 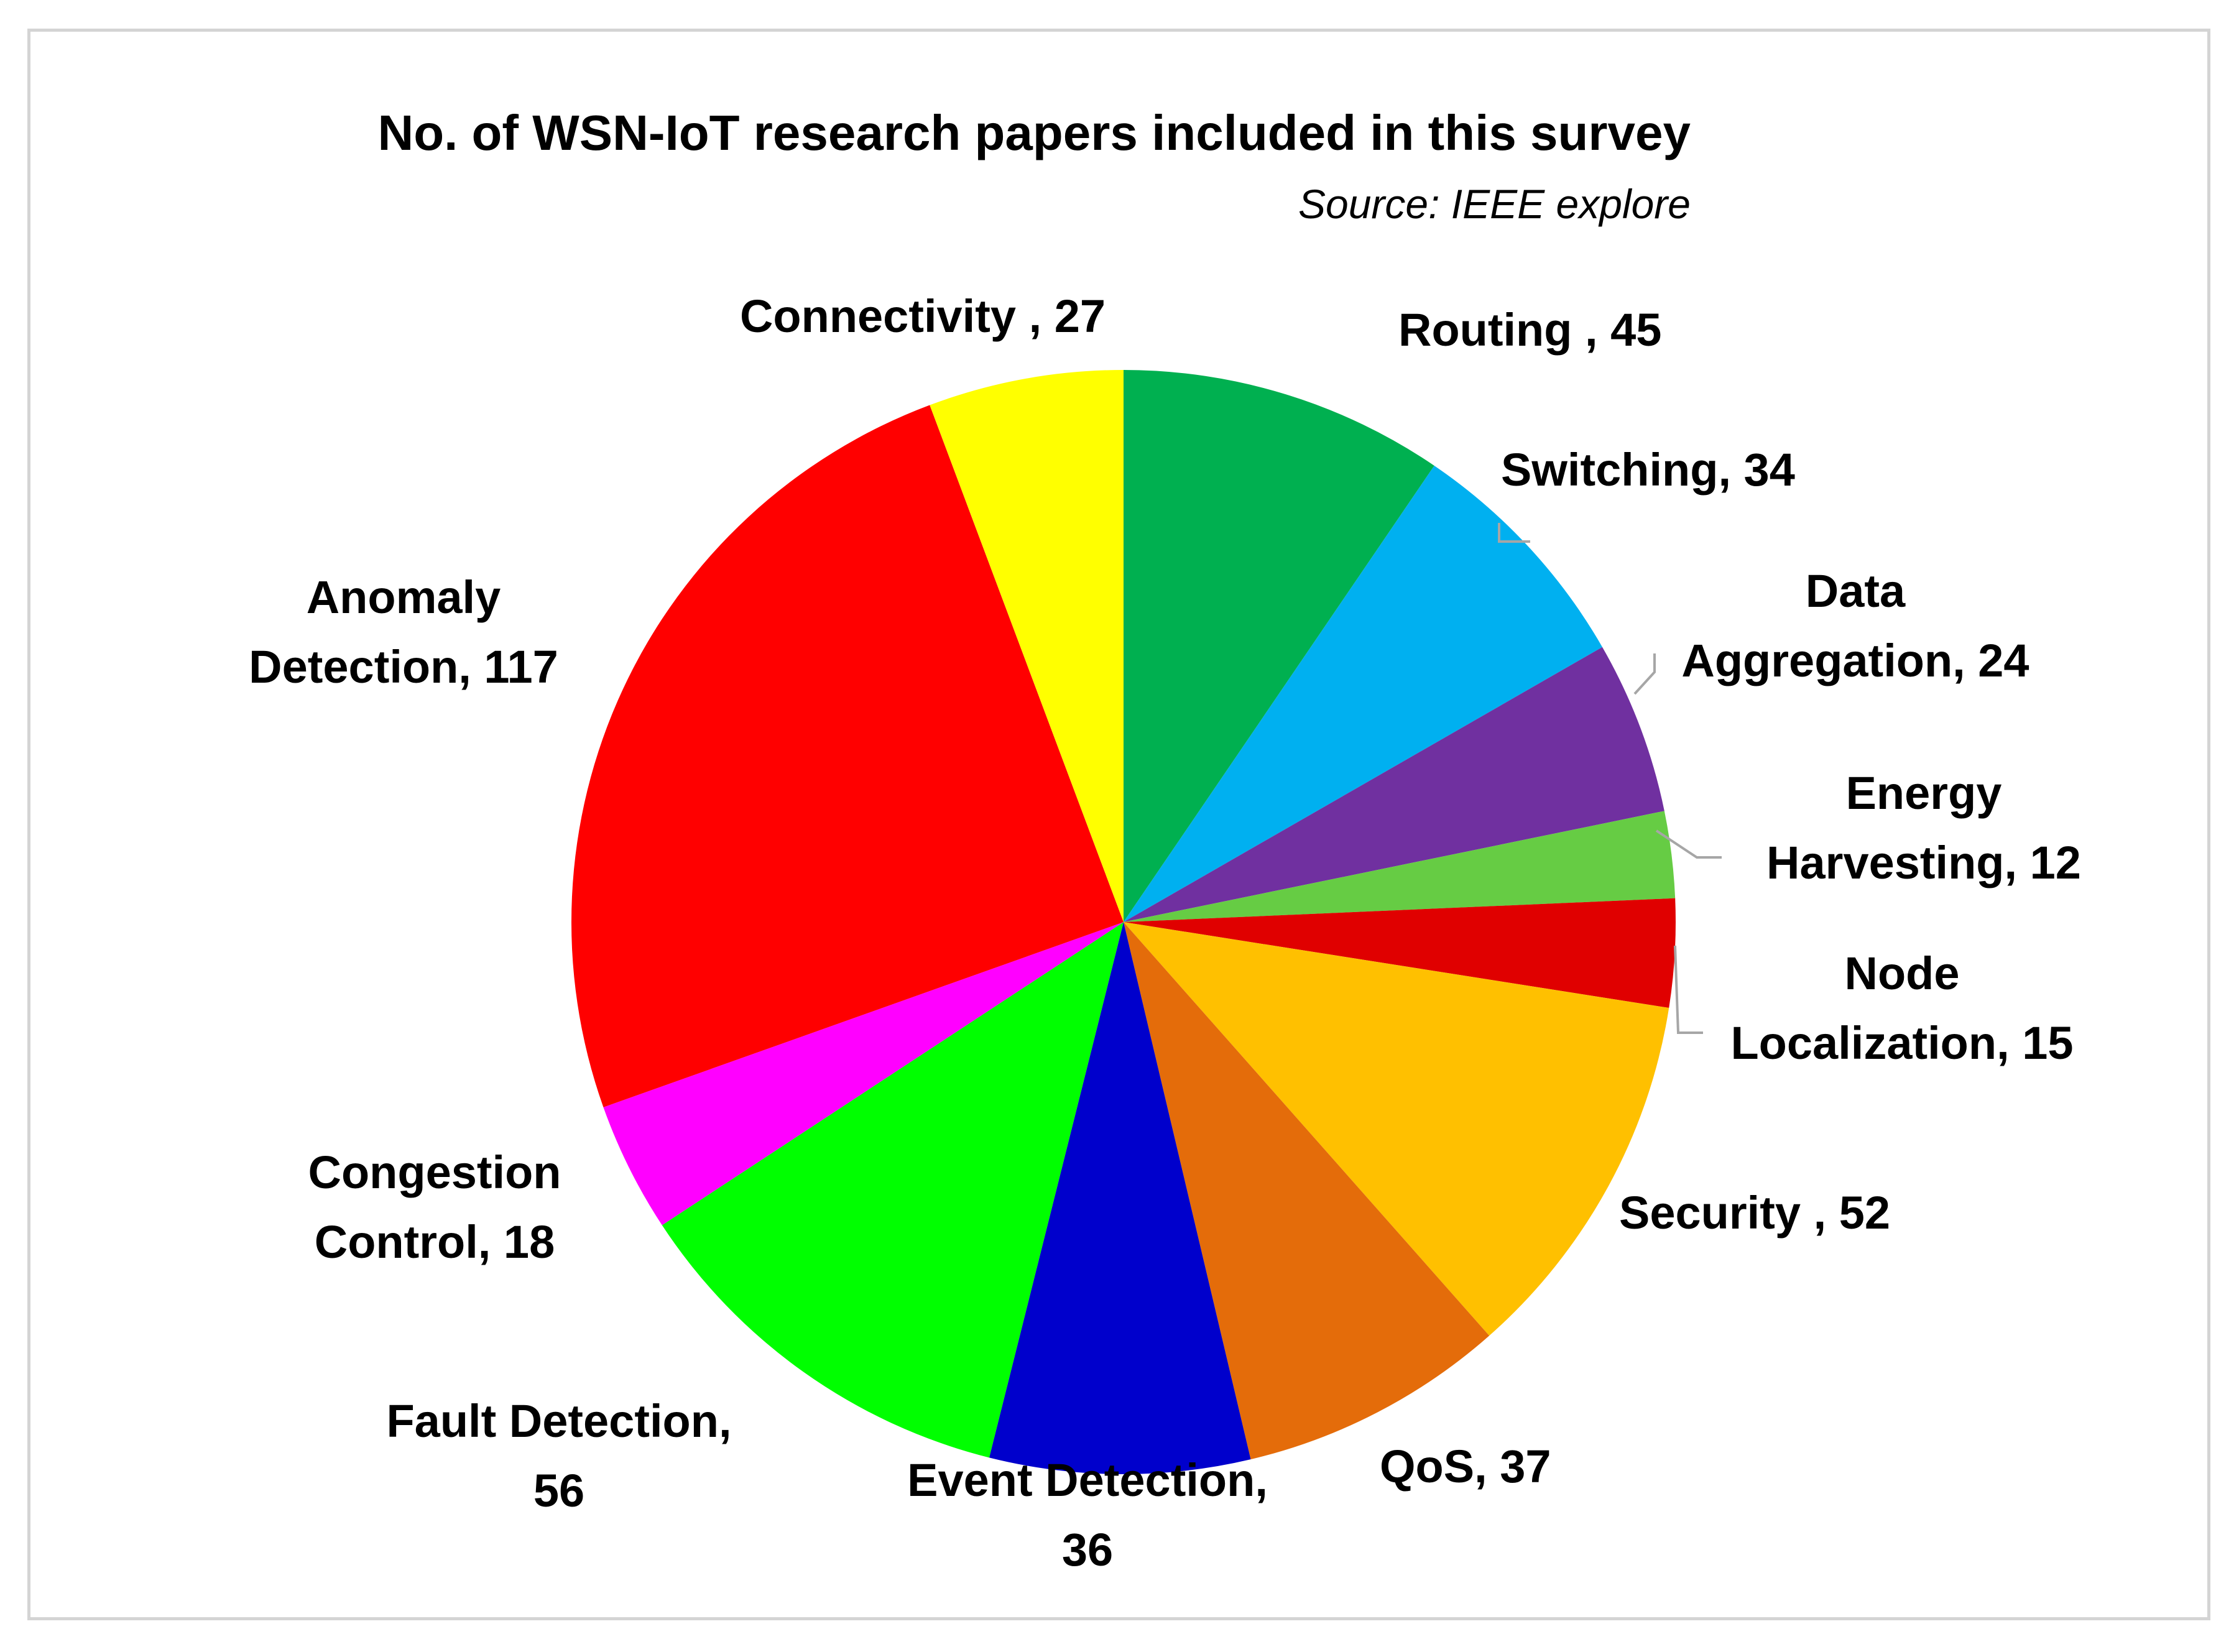 What do you see at coordinates (1027, 646) in the screenshot?
I see `slice-connectivity` at bounding box center [1027, 646].